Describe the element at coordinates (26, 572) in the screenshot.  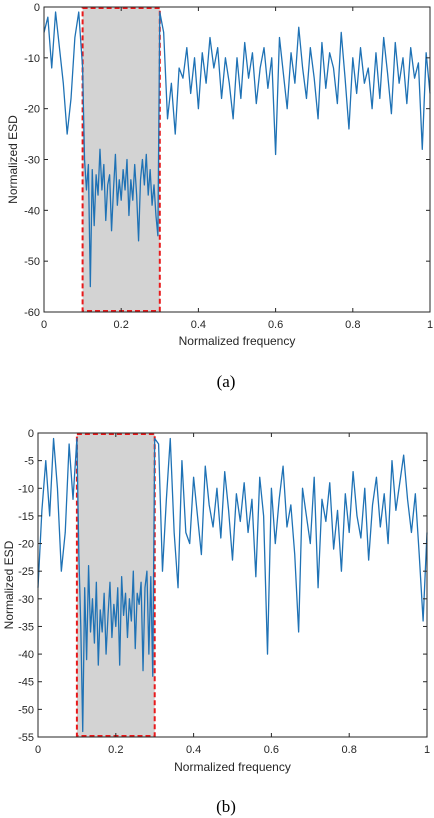
I see `chart-b-ytick-label: -25` at that location.